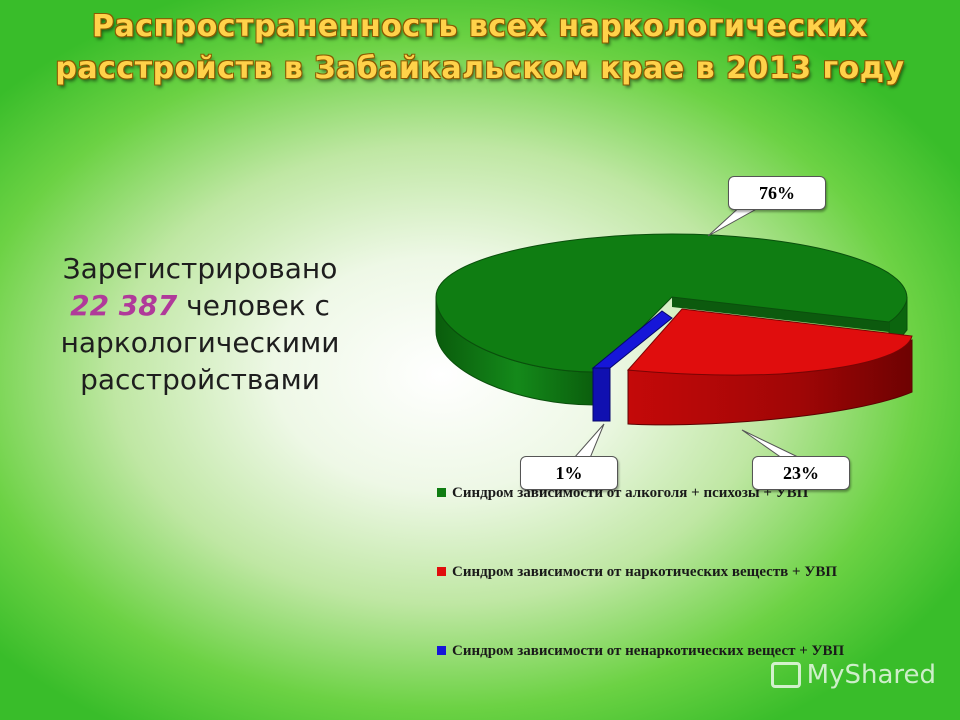 This screenshot has width=960, height=720. I want to click on summary-line-4: расстройствами, so click(200, 379).